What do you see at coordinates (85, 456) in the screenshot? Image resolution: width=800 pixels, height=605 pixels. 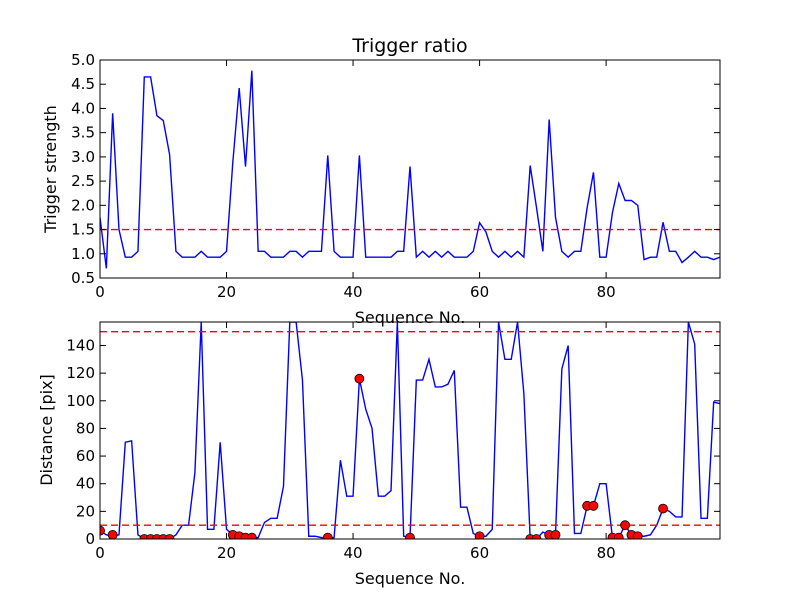 I see `y-tick-label: 60` at bounding box center [85, 456].